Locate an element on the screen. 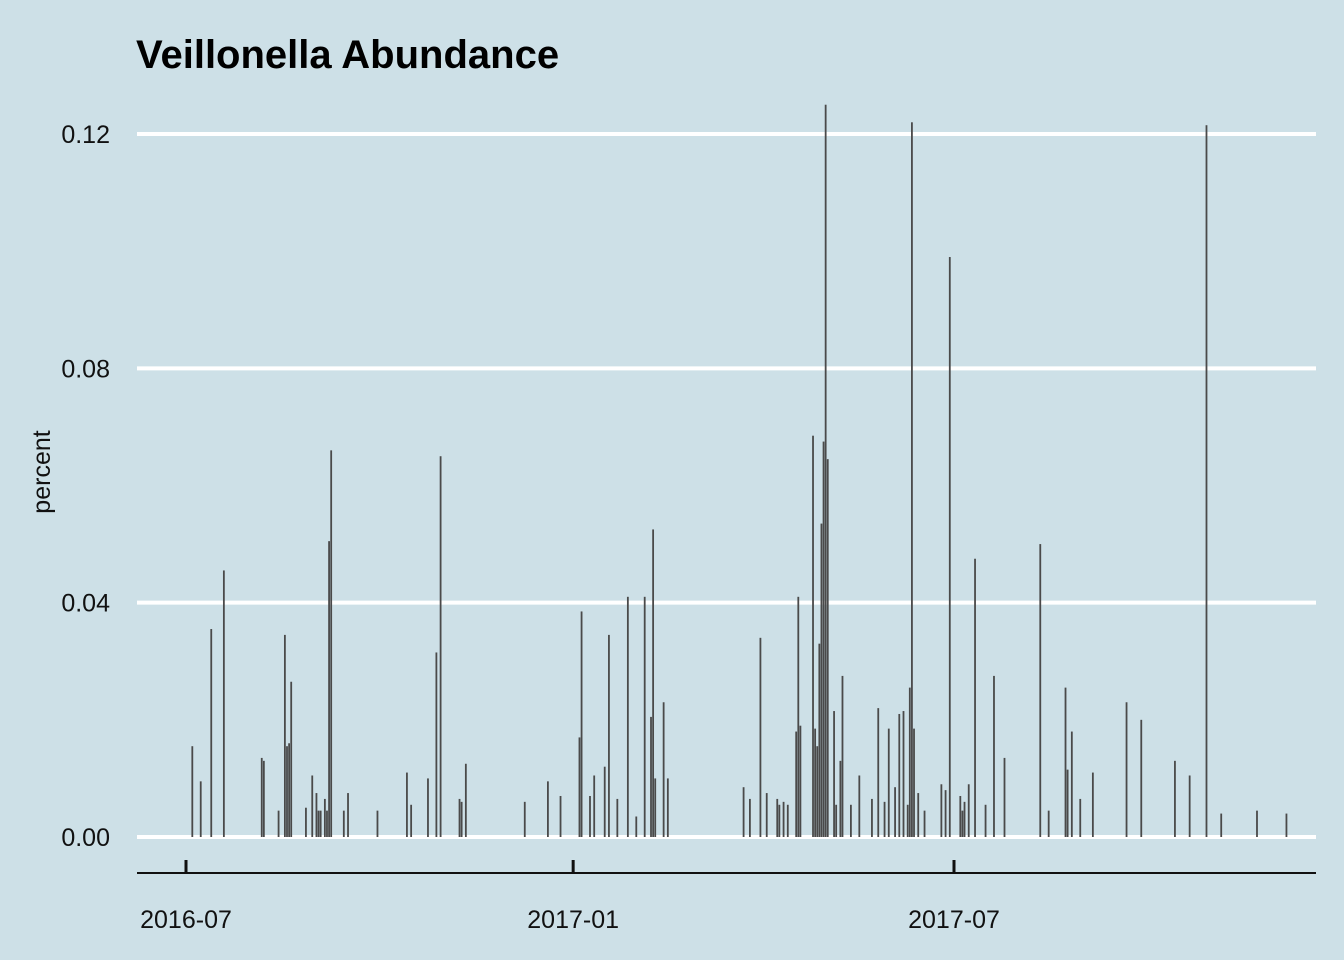  y-axis: 0.00 0.04 0.08 0.12 is located at coordinates (85, 486).